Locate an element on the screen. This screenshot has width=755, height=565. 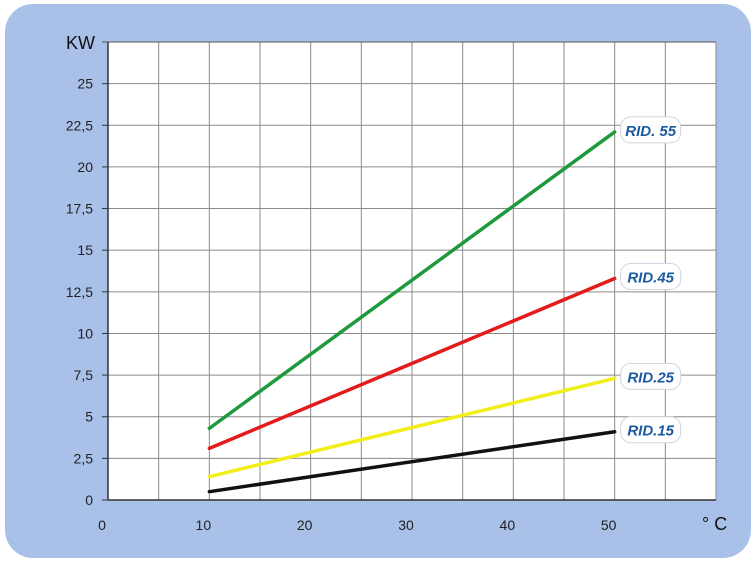
series-label-text: RID. 55 is located at coordinates (651, 131).